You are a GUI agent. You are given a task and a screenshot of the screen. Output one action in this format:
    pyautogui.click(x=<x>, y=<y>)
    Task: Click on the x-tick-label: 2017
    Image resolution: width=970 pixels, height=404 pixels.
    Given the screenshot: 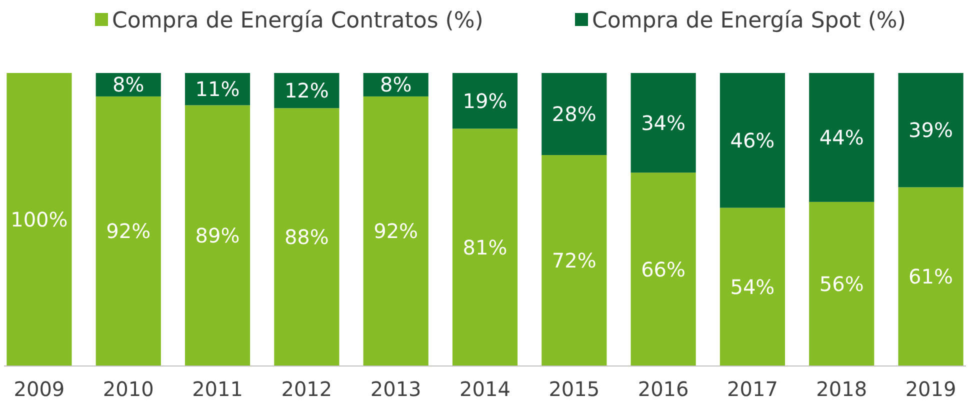 What is the action you would take?
    pyautogui.click(x=752, y=389)
    